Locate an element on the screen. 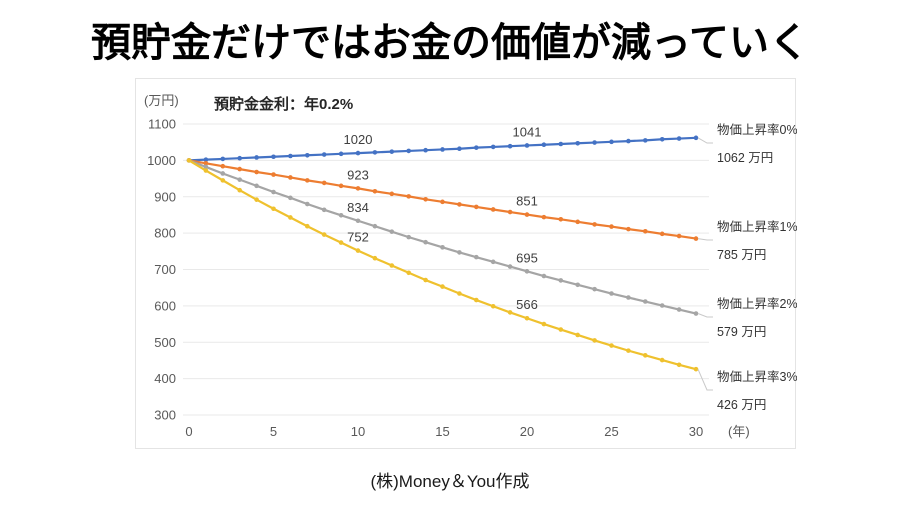 The height and width of the screenshot is (505, 900). series-line is located at coordinates (442, 199).